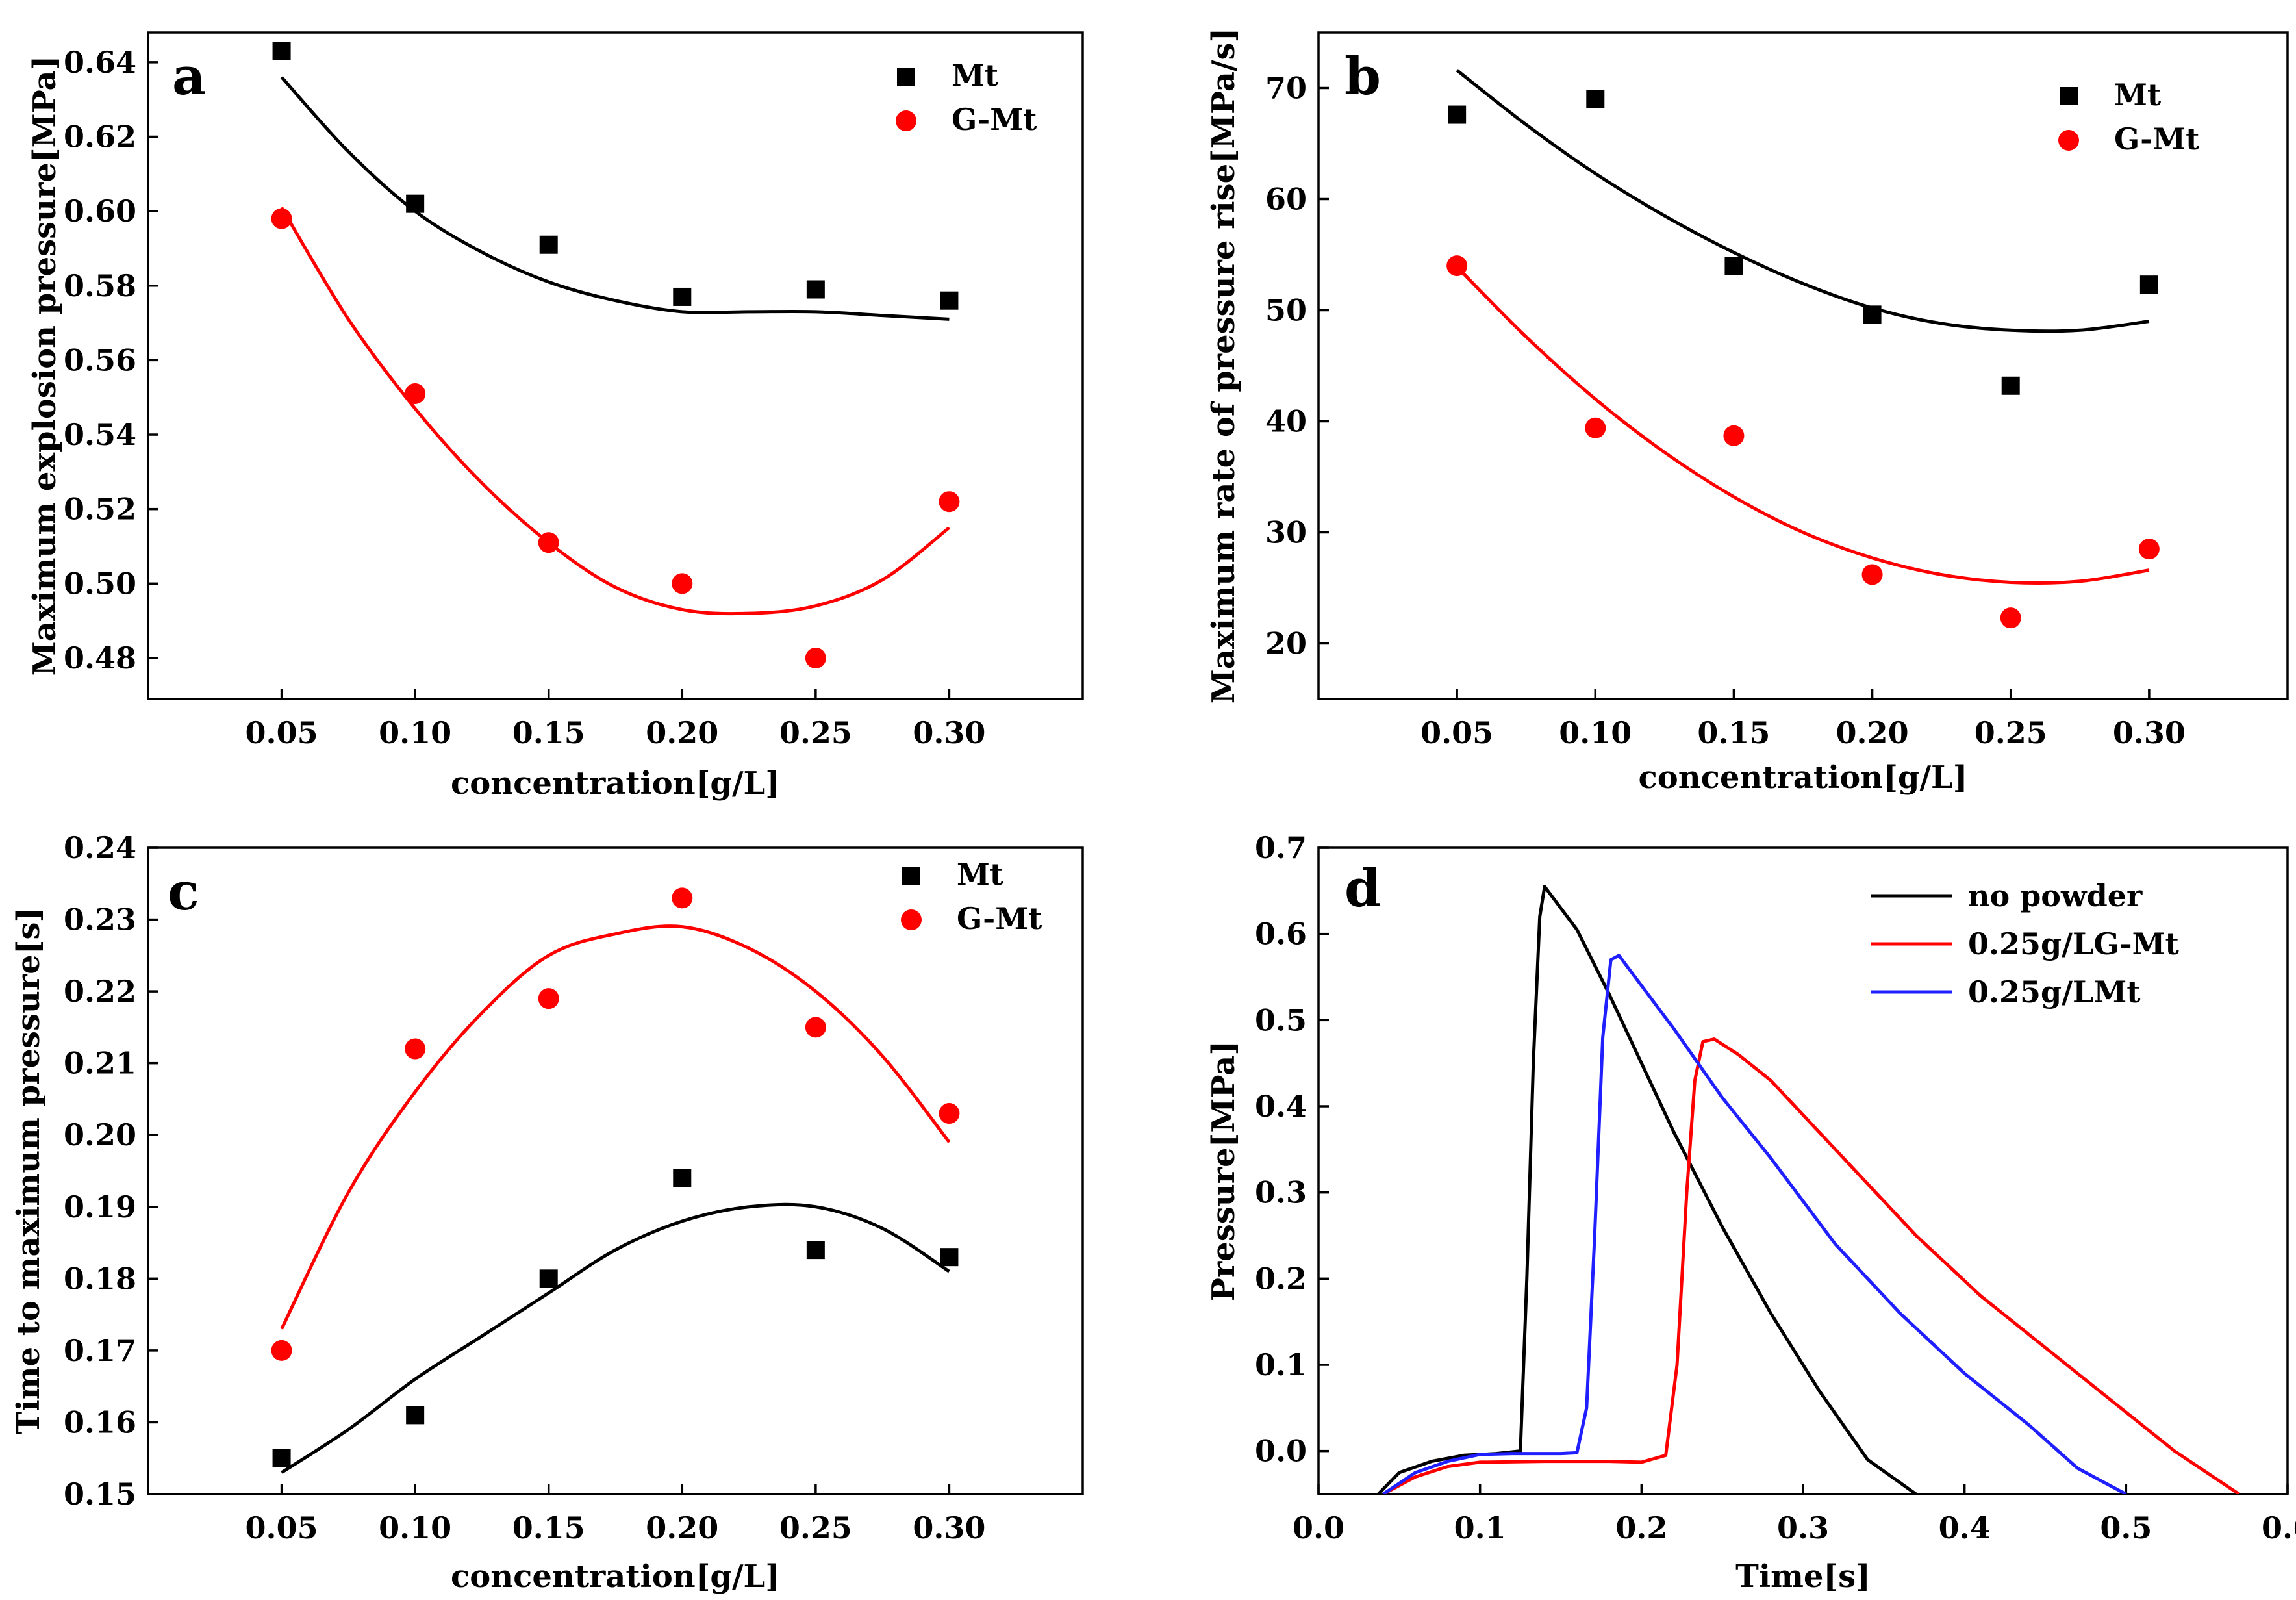 The width and height of the screenshot is (2296, 1600). Describe the element at coordinates (100, 359) in the screenshot. I see `y-tick-label: 0.56` at that location.